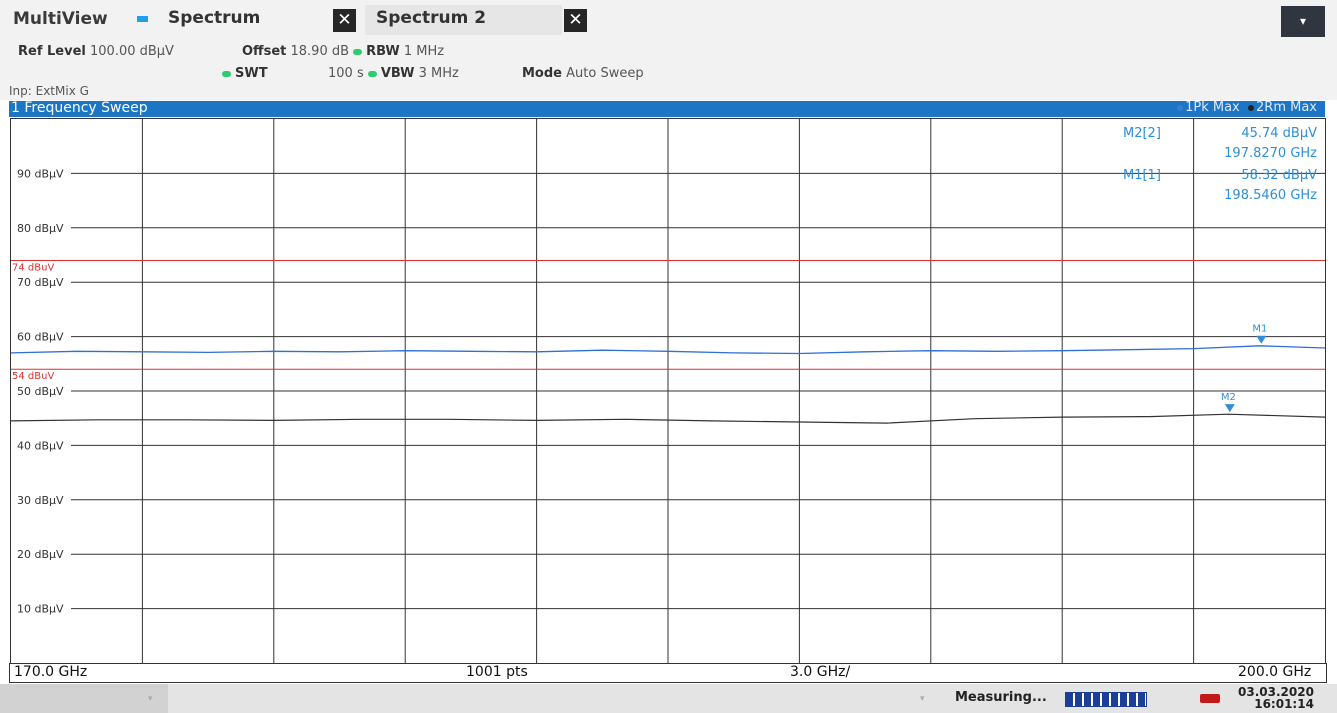 This screenshot has width=1337, height=713. Describe the element at coordinates (1210, 698) in the screenshot. I see `brand-logo-icon` at that location.